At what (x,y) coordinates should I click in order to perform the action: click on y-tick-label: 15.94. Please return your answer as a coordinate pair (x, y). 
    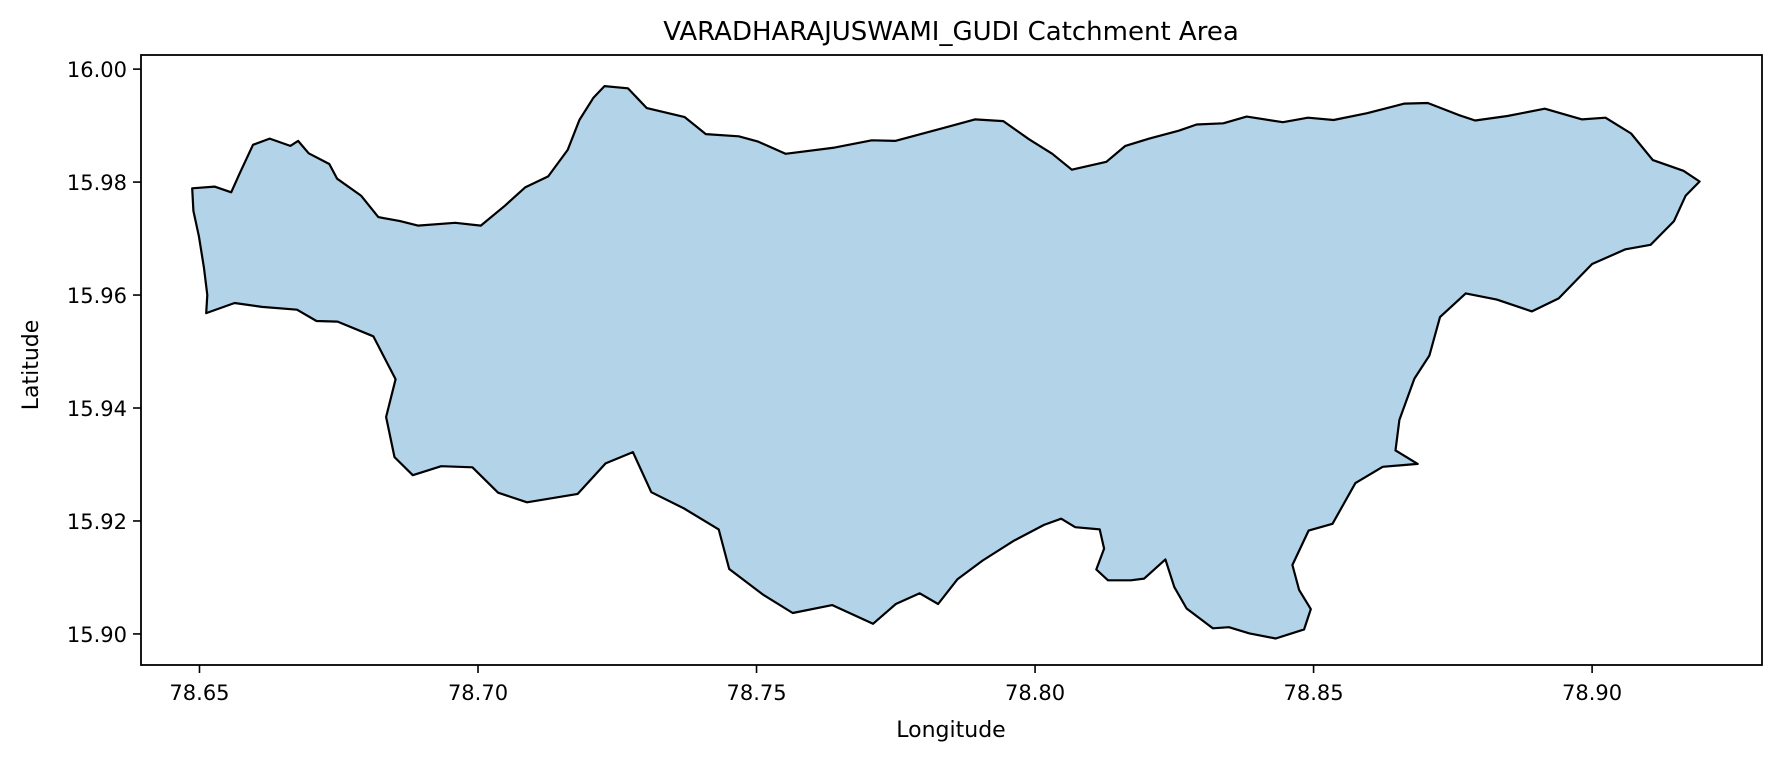
    Looking at the image, I should click on (97, 409).